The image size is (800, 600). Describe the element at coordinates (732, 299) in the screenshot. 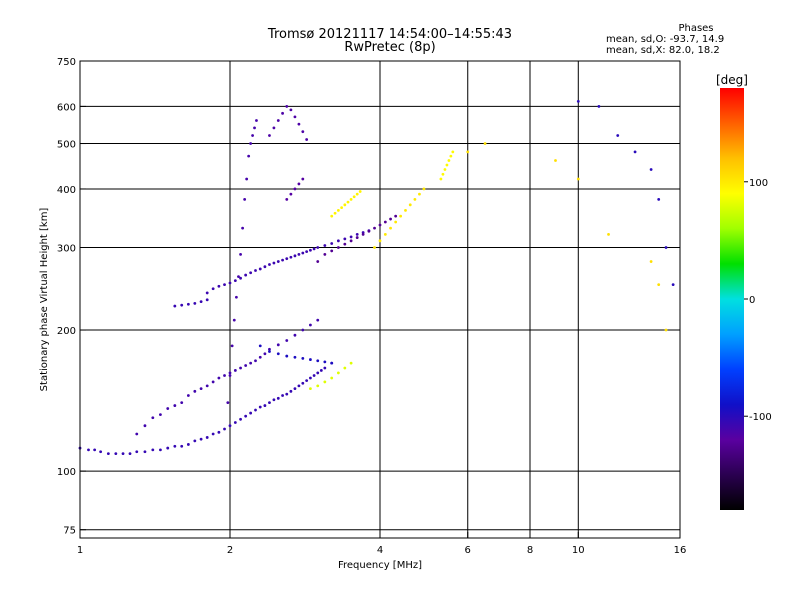

I see `colorbar` at that location.